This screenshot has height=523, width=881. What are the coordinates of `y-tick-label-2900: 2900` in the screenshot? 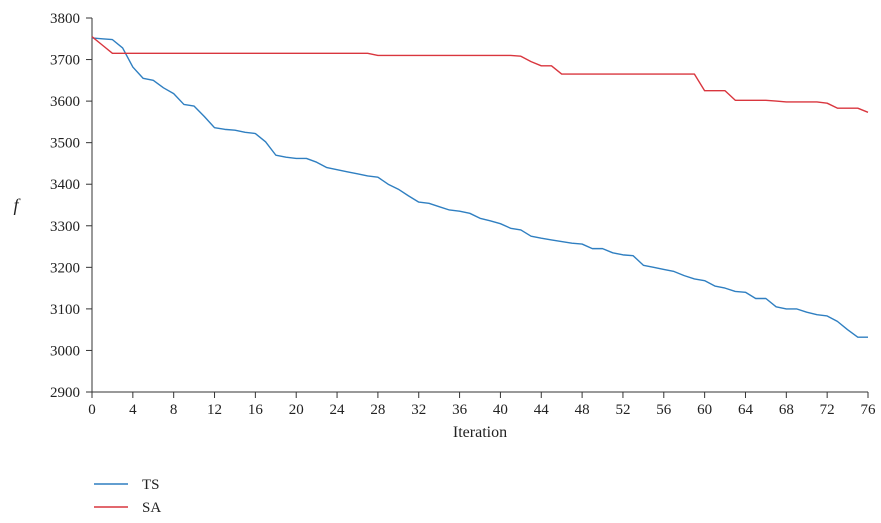 It's located at (65, 393).